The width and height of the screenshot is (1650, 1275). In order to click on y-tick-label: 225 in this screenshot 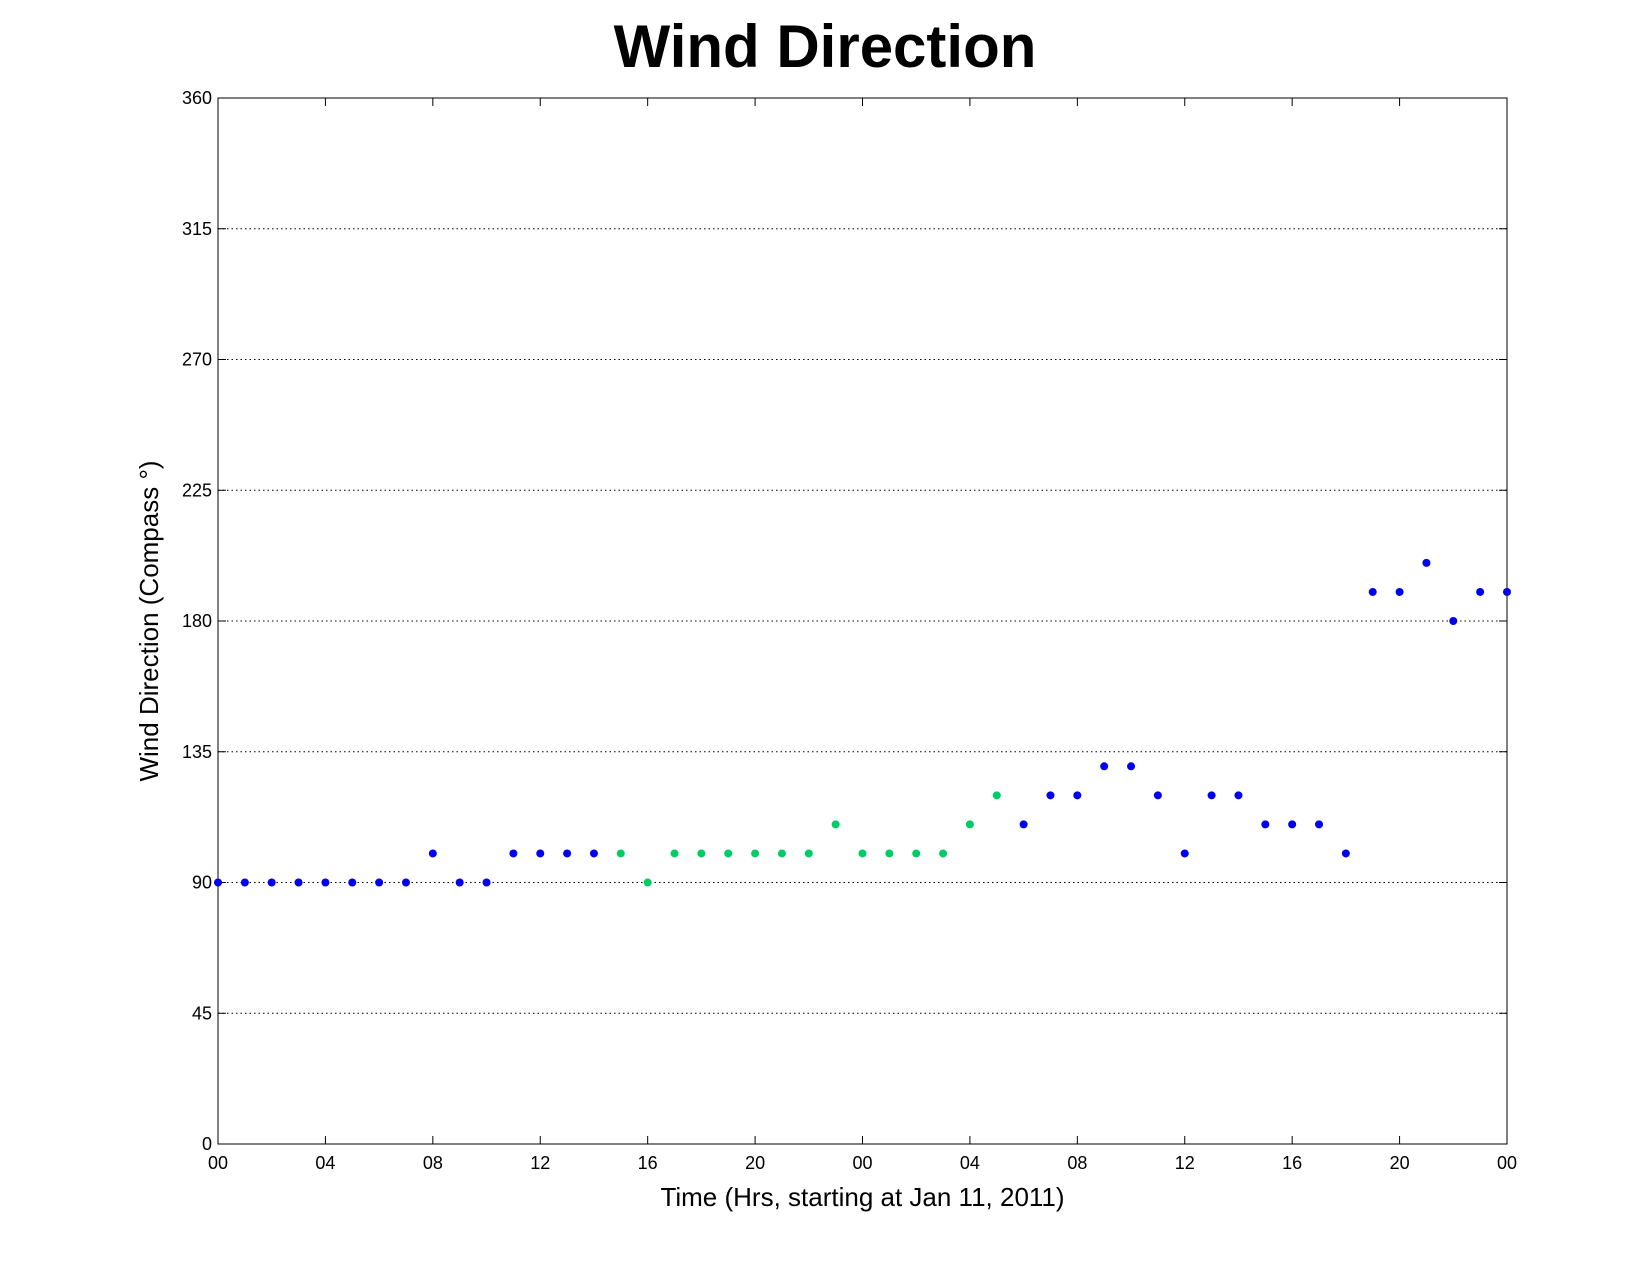, I will do `click(197, 490)`.